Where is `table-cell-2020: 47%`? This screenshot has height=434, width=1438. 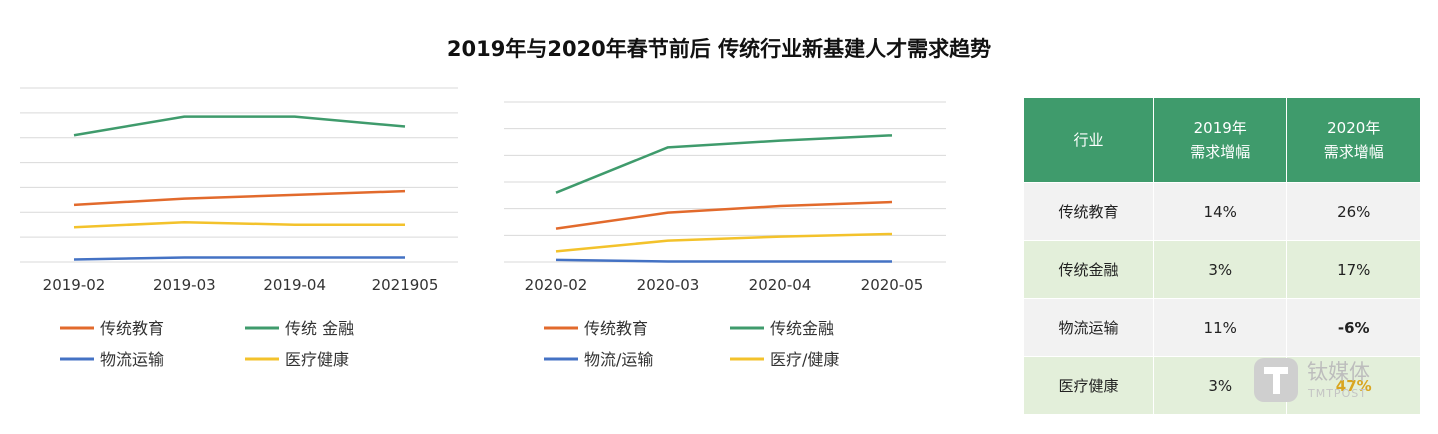
table-cell-2020: 47% is located at coordinates (1353, 385).